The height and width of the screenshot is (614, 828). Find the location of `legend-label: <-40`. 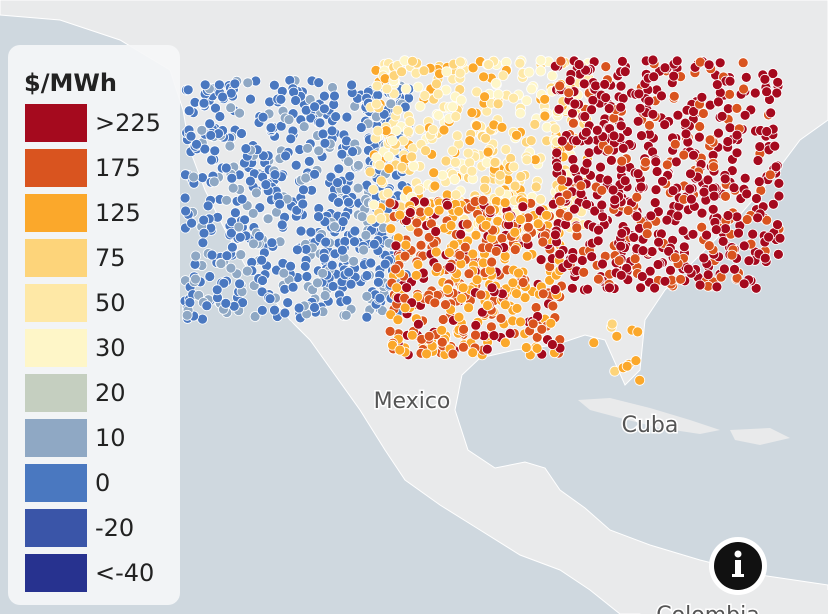

legend-label: <-40 is located at coordinates (125, 573).